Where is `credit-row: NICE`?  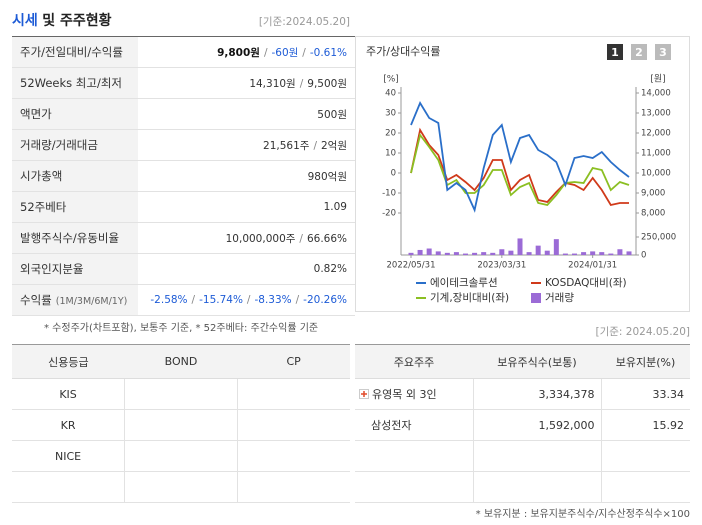 credit-row: NICE is located at coordinates (181, 456).